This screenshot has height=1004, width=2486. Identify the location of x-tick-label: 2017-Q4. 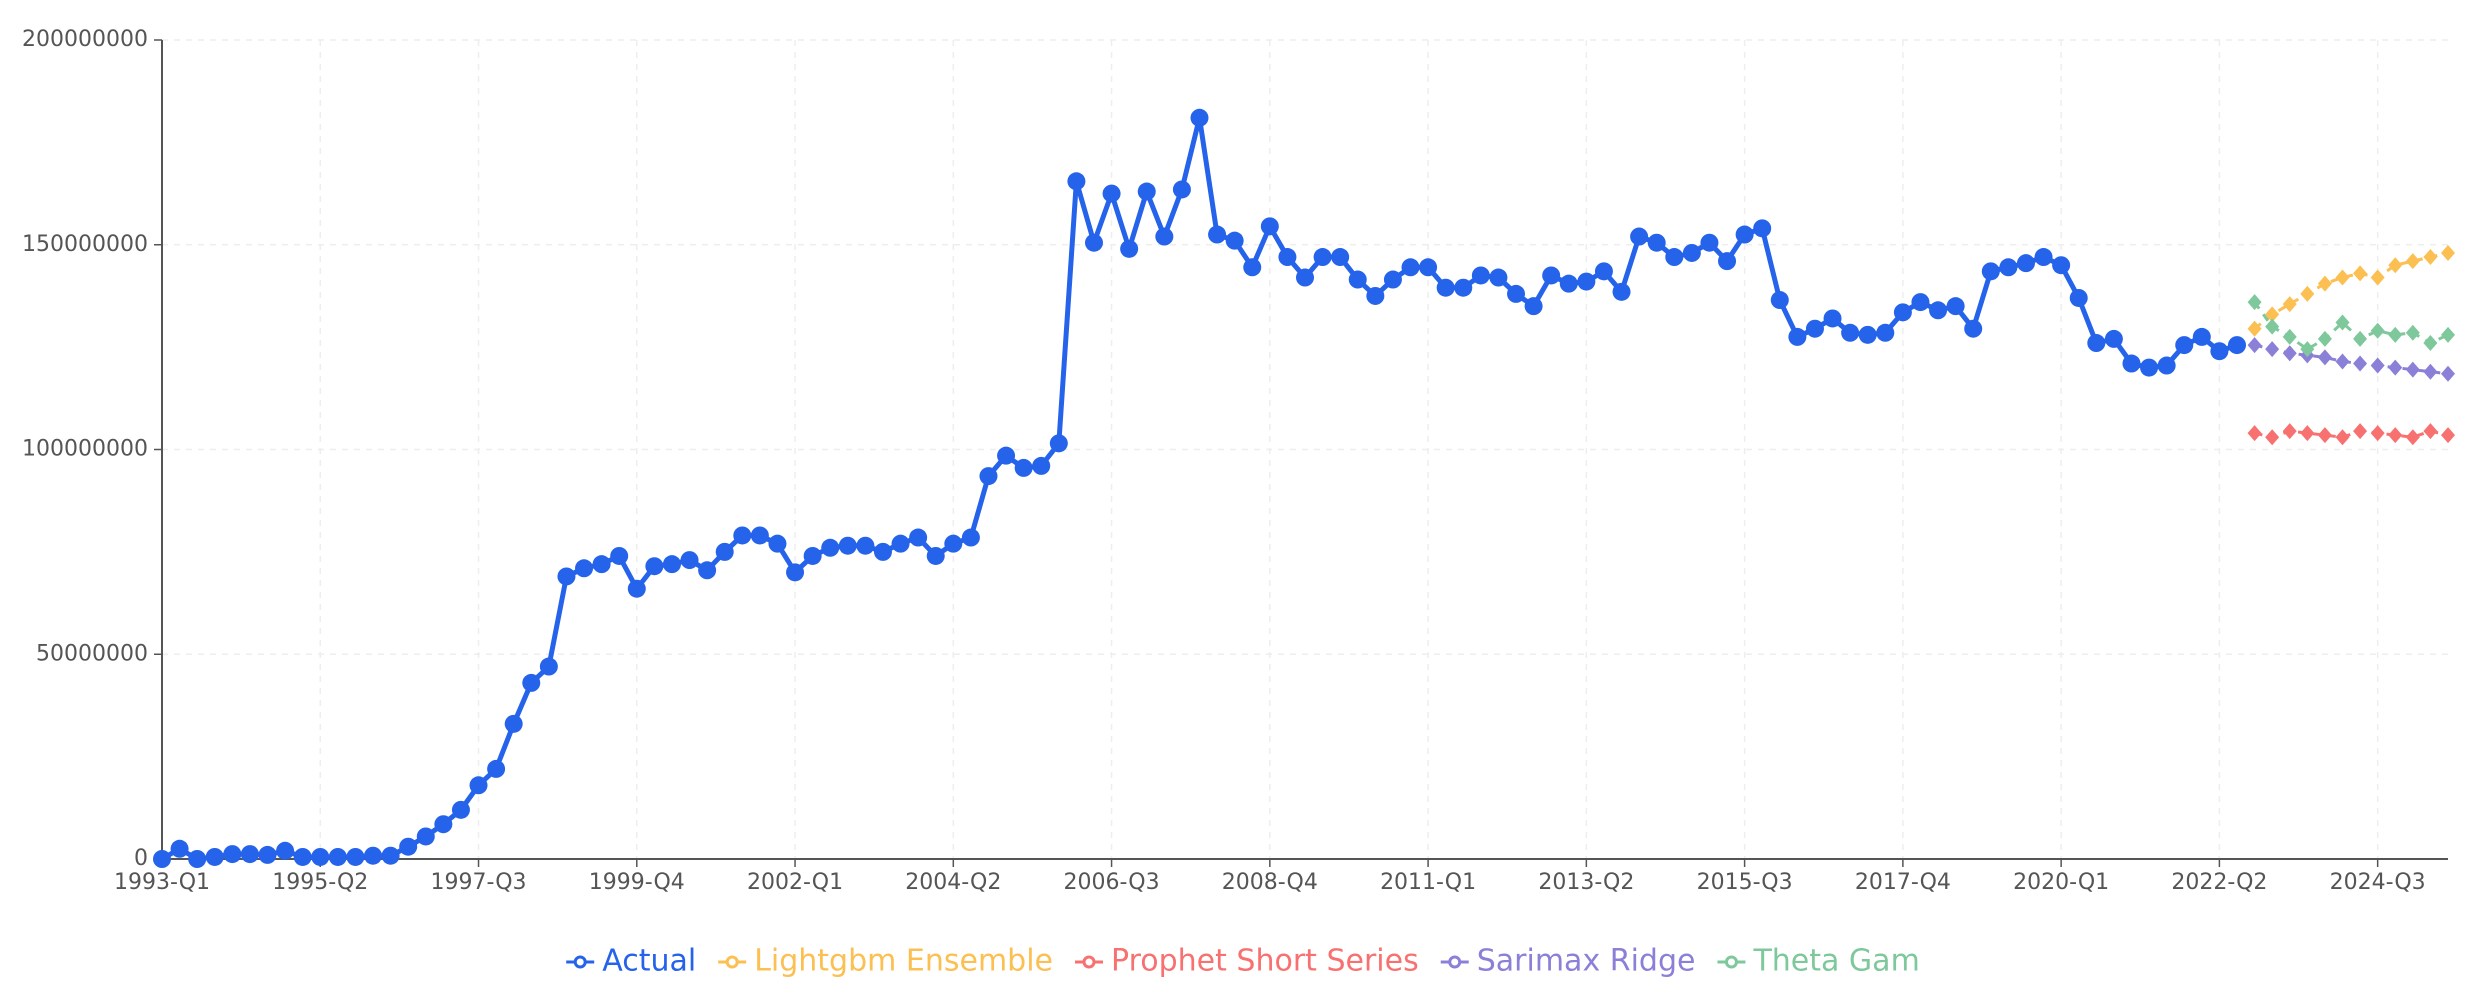
(1903, 882).